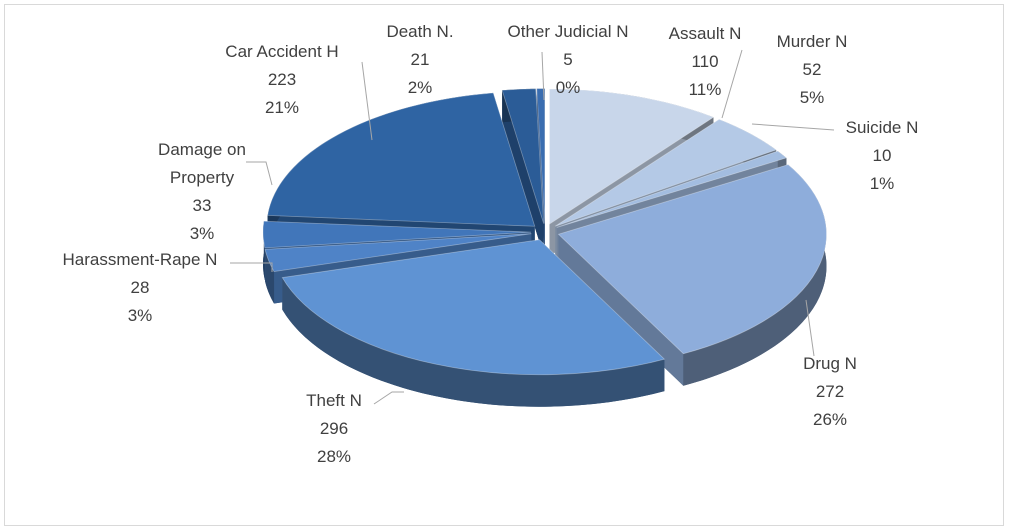 This screenshot has height=532, width=1010. Describe the element at coordinates (334, 400) in the screenshot. I see `label-name: Theft N` at that location.